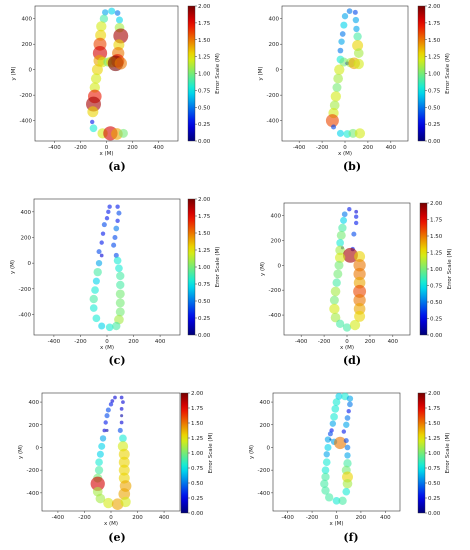 The image size is (470, 550). What do you see at coordinates (204, 251) in the screenshot?
I see `colorbar-tick-label: 1.25` at bounding box center [204, 251].